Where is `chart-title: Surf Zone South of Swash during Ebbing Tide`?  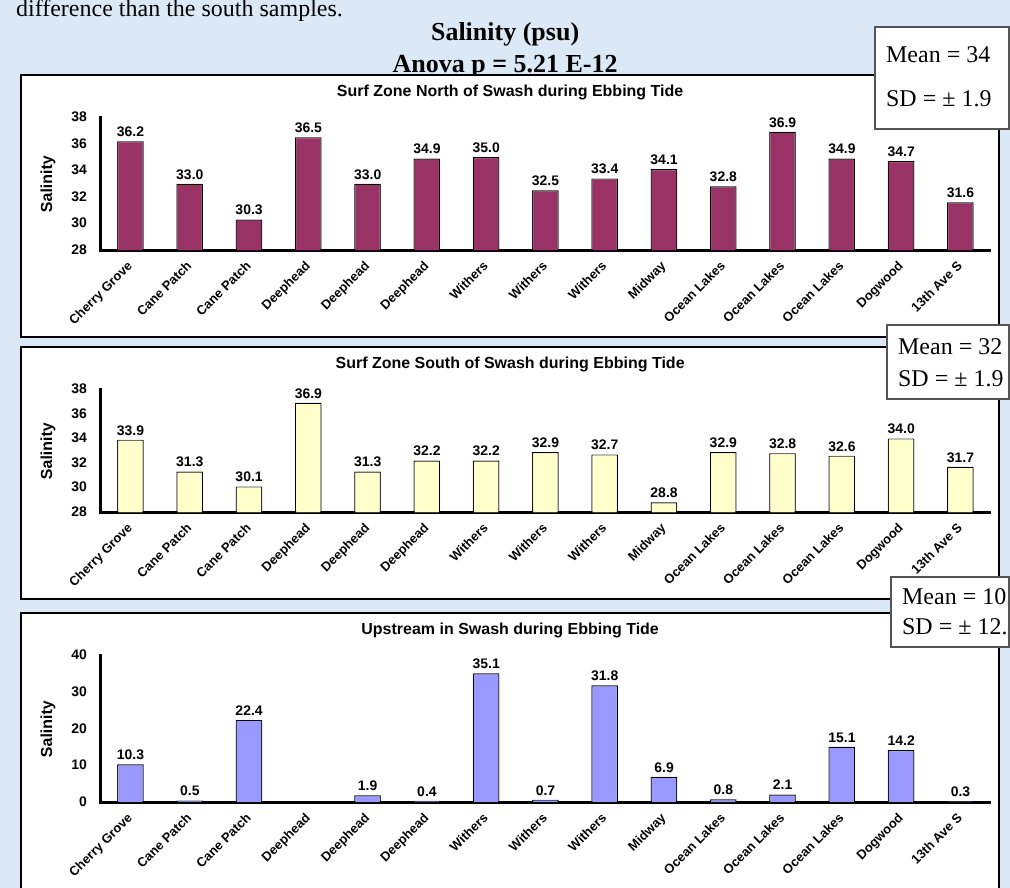 chart-title: Surf Zone South of Swash during Ebbing Tide is located at coordinates (510, 363).